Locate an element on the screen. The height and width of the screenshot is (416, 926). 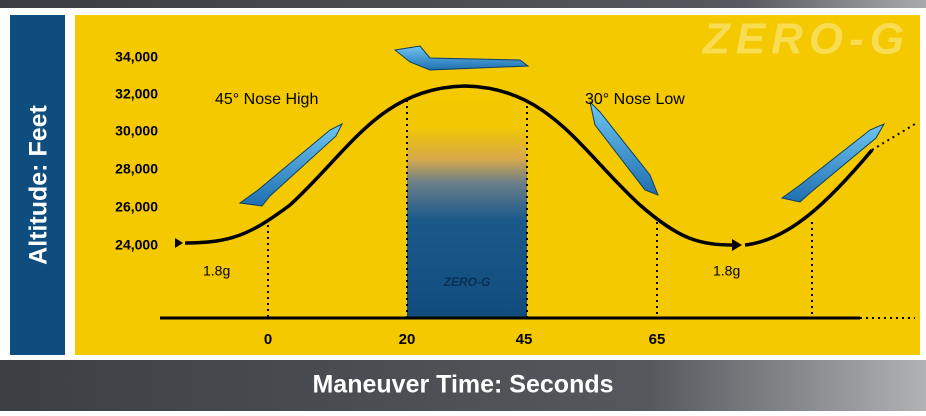
y-tick-label: 24,000 is located at coordinates (136, 245).